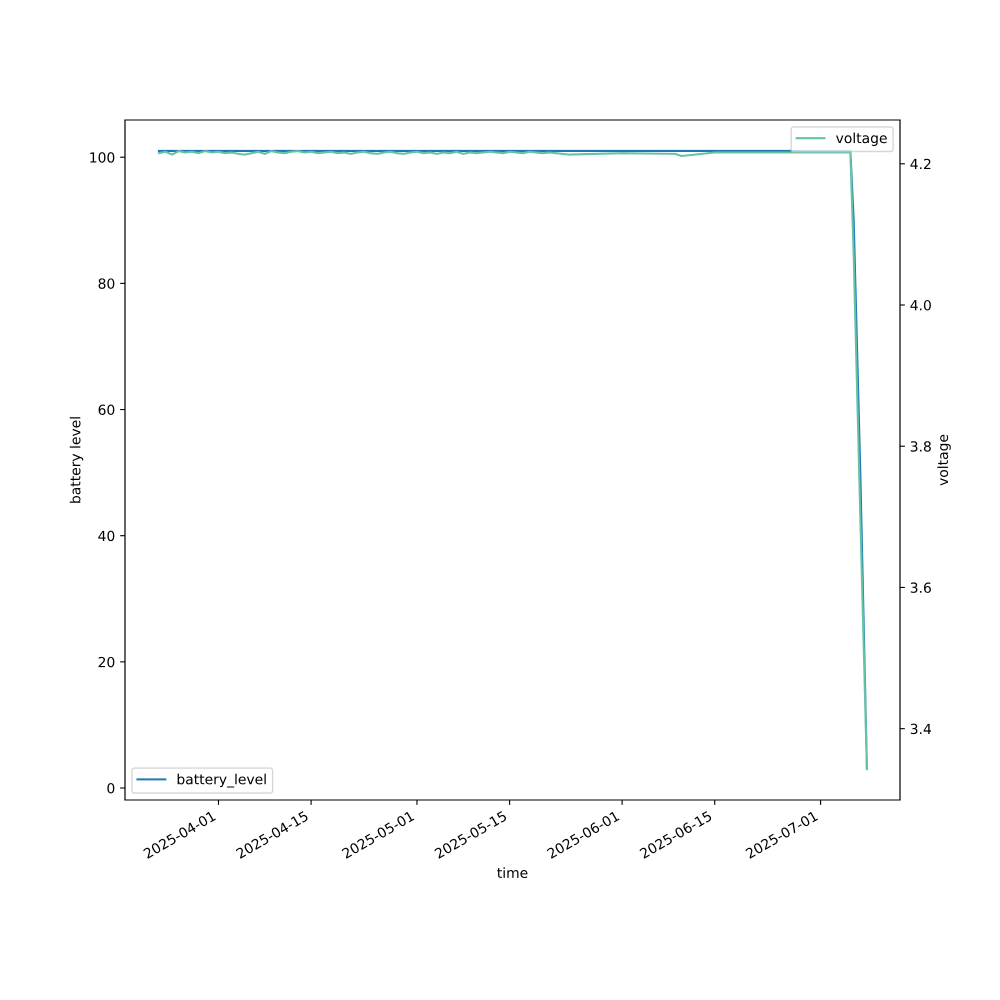 The image size is (1000, 1000). I want to click on legend-label: voltage, so click(861, 139).